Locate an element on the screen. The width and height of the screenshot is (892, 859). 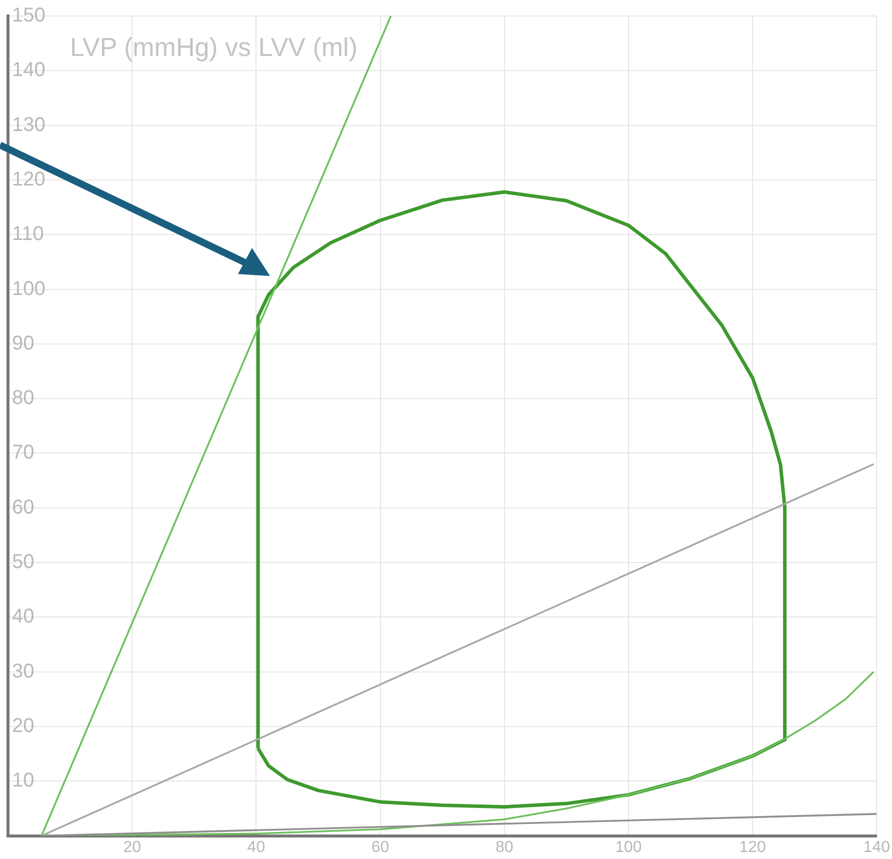
text: LVP (mmHg) vs LVV (ml) is located at coordinates (214, 47).